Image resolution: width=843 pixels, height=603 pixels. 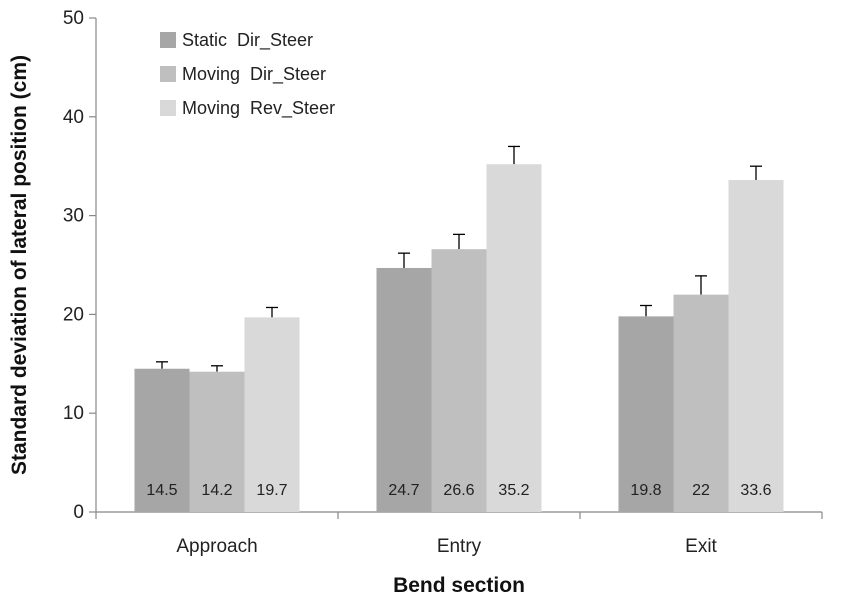 I want to click on bar-value-label: 33.6, so click(x=755, y=490).